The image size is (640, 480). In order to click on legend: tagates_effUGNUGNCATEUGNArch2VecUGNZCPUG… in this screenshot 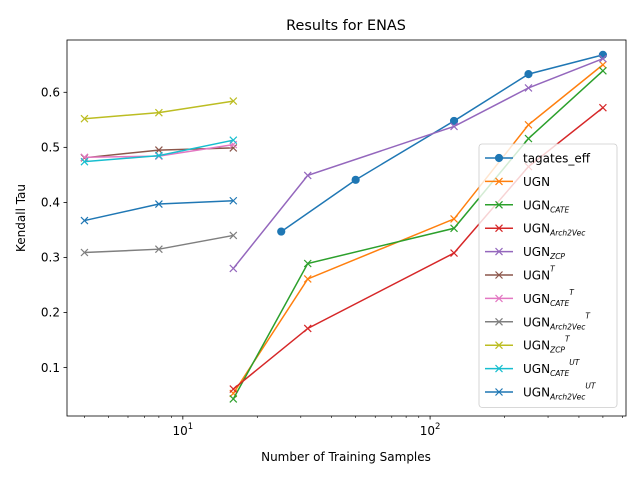, I will do `click(548, 275)`.